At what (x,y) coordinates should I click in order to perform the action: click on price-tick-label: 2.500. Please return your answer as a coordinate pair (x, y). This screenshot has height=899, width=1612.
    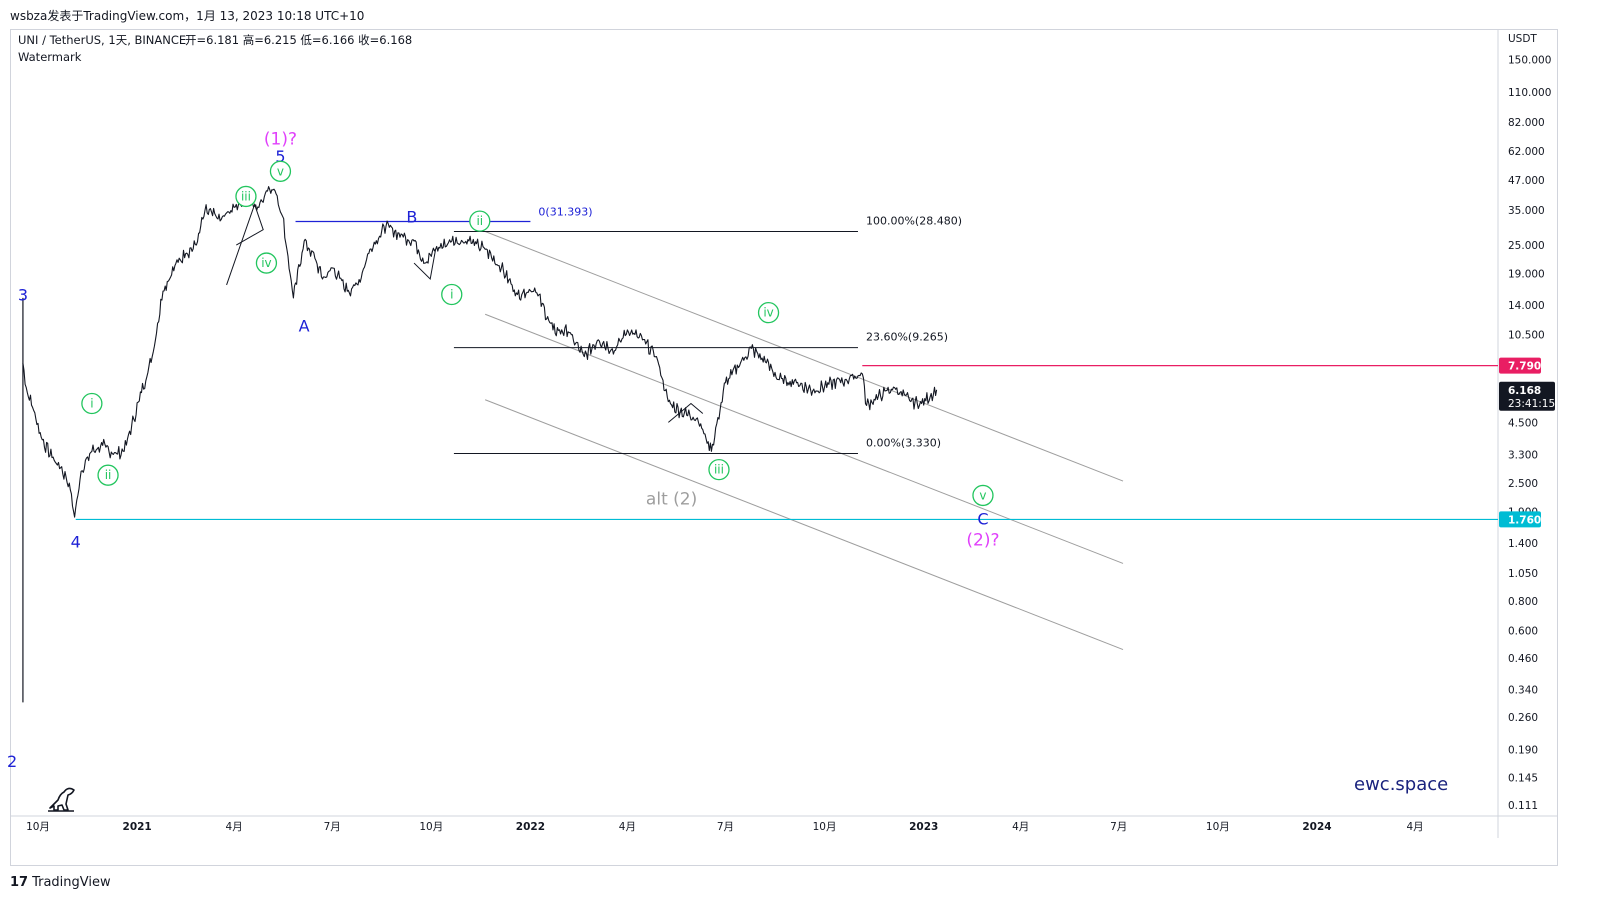
    Looking at the image, I should click on (1523, 484).